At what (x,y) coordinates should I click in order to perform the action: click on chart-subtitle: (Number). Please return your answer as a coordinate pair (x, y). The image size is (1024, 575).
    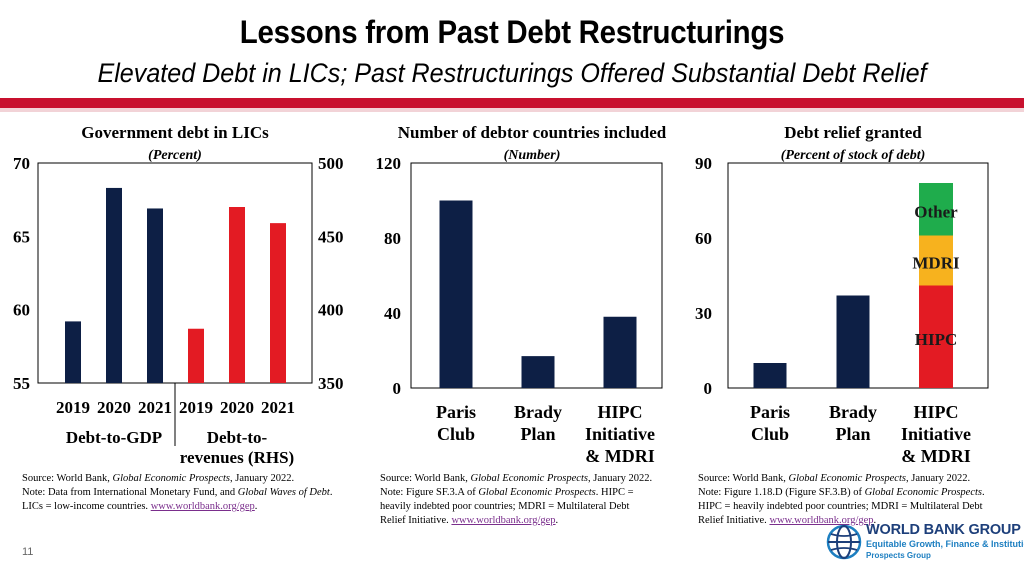
    Looking at the image, I should click on (532, 155).